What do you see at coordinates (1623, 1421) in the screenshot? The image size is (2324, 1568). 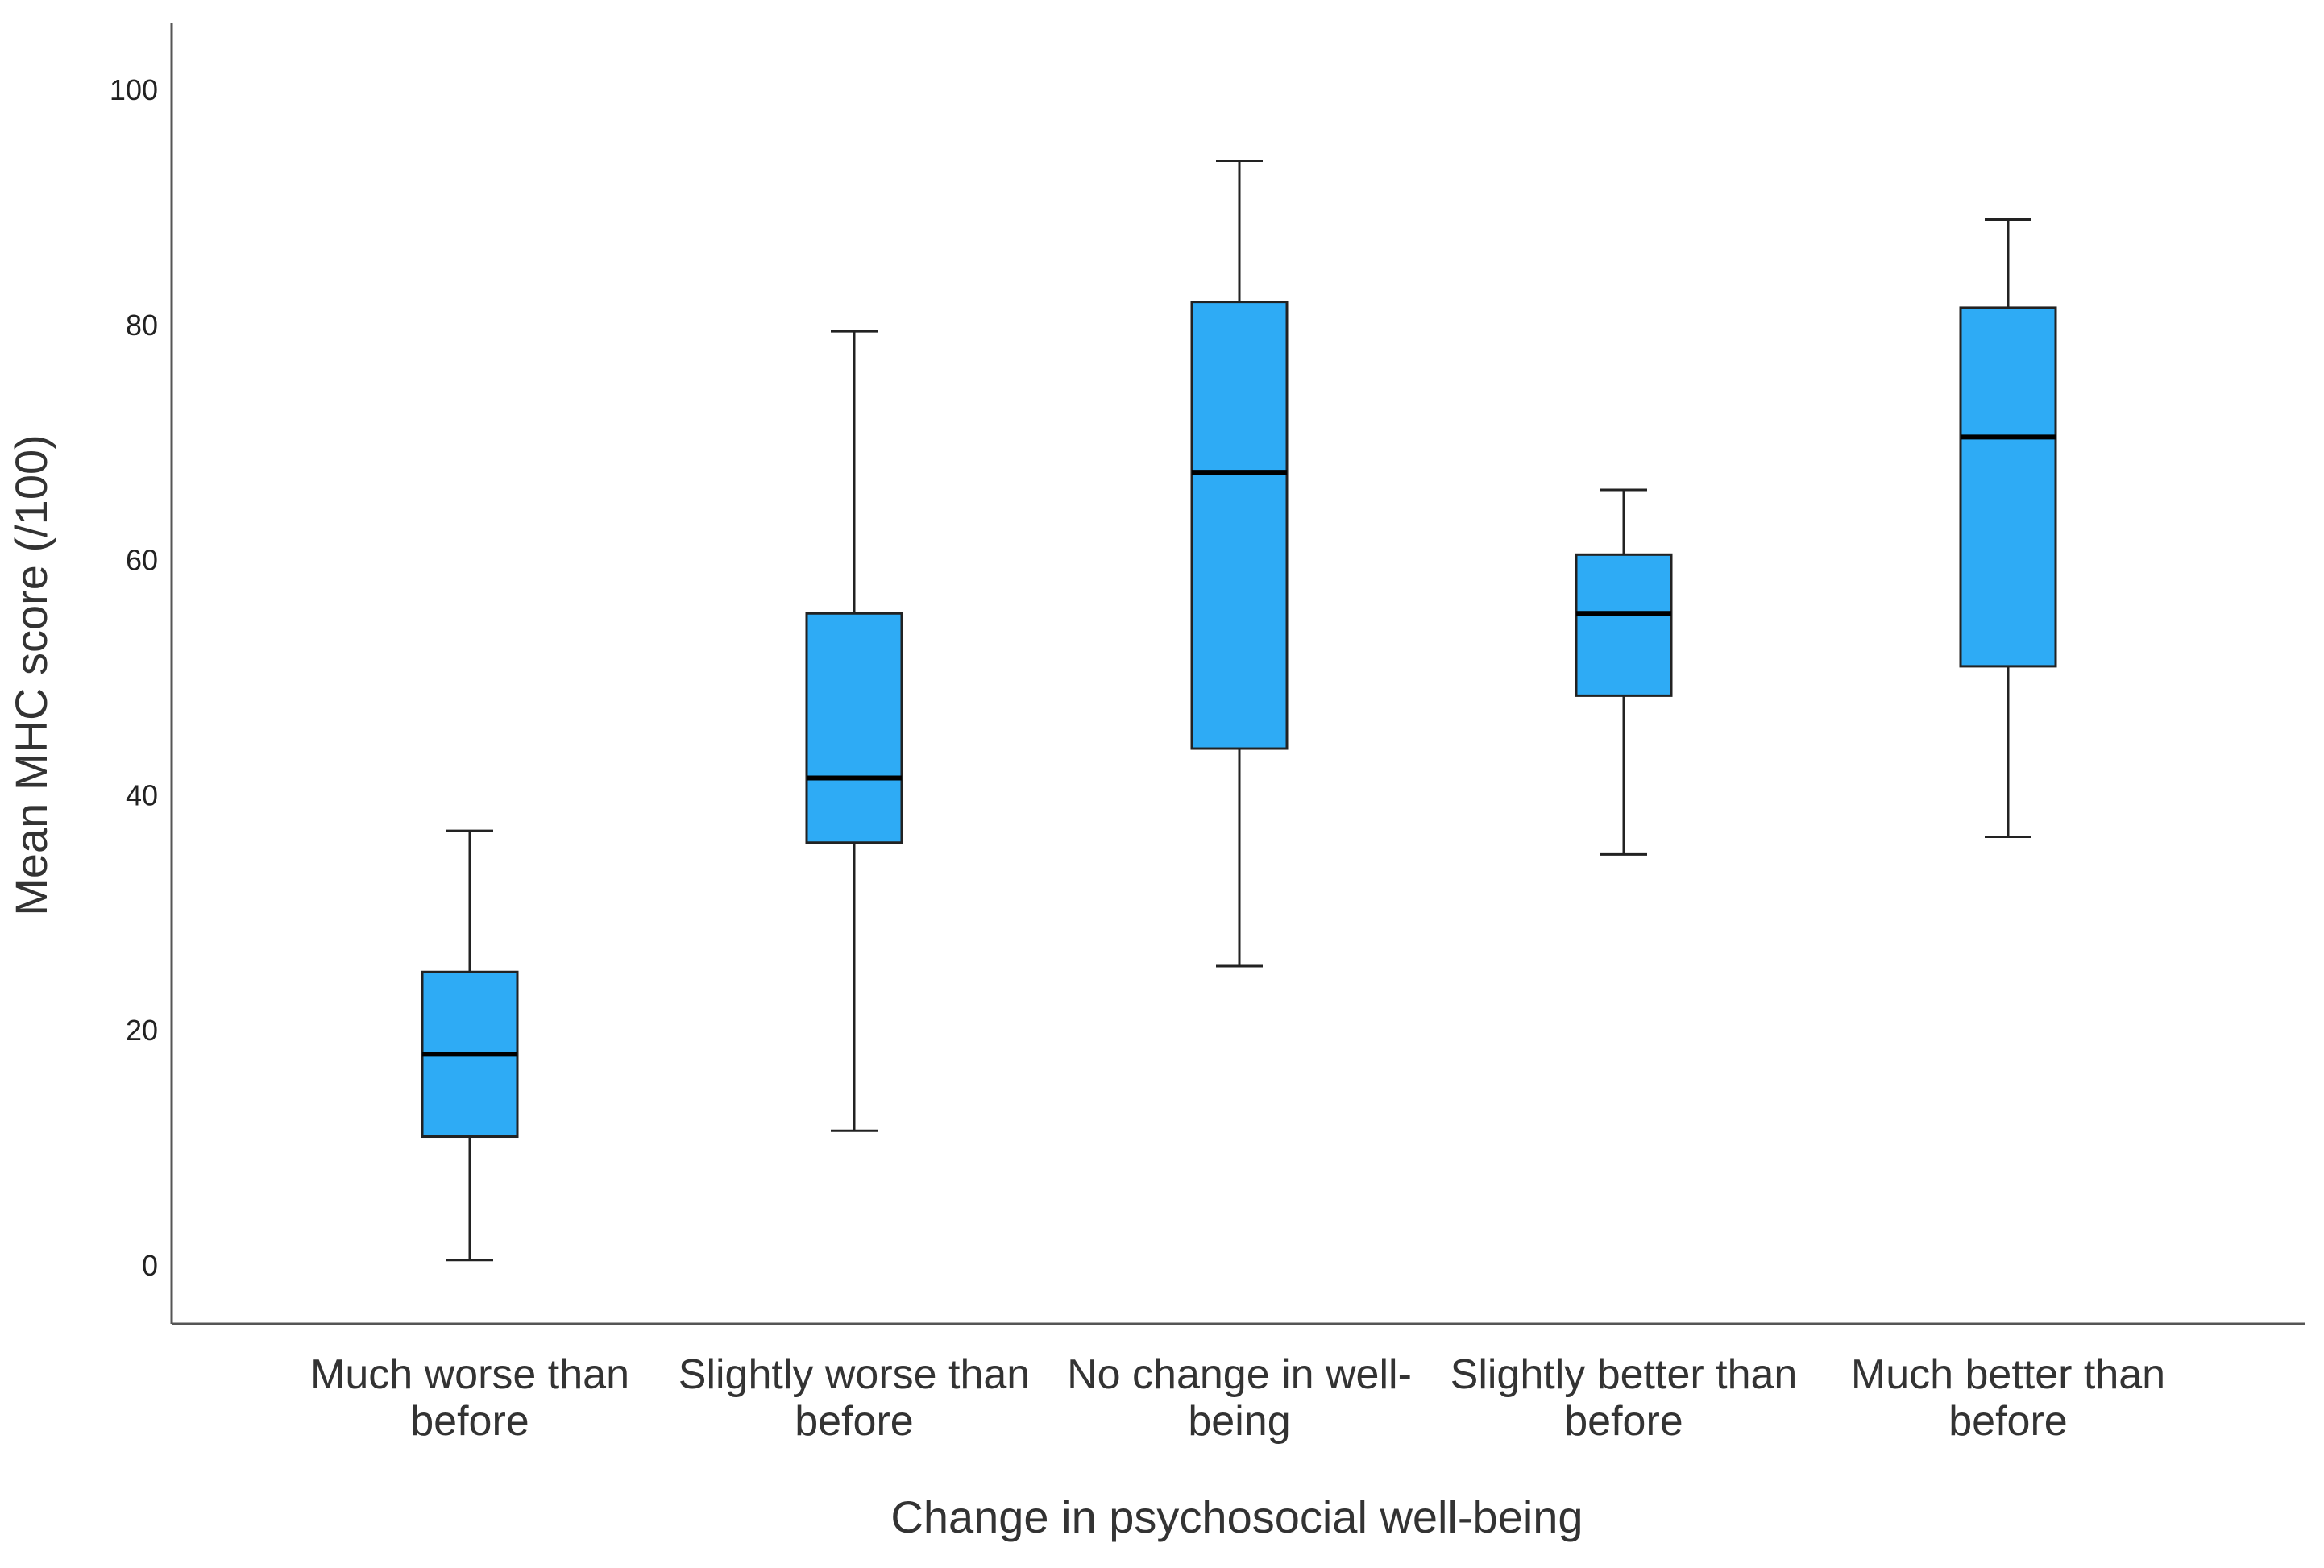 I see `x-category-label-4-line-2: before` at bounding box center [1623, 1421].